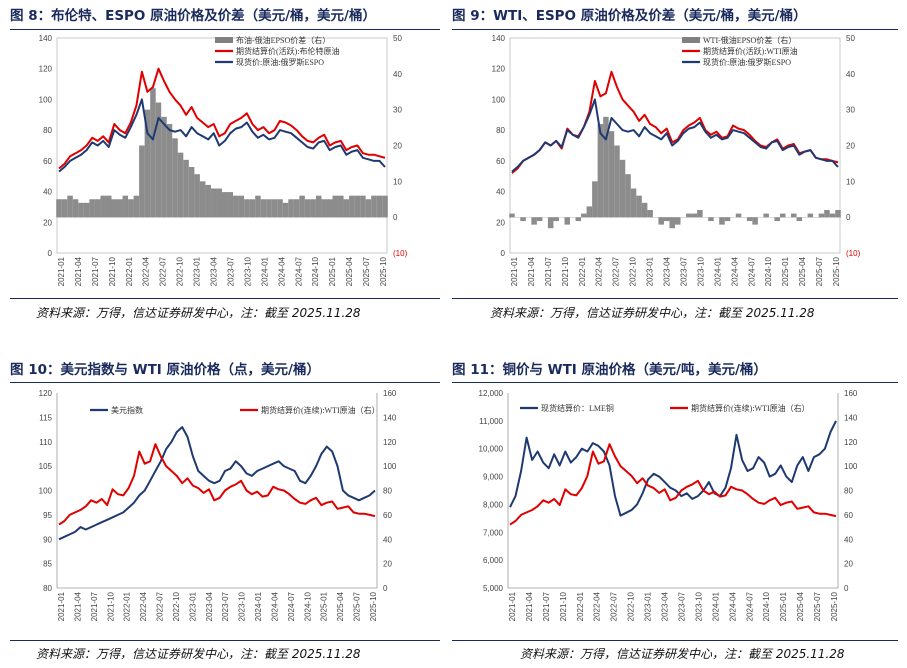 This screenshot has width=907, height=668. I want to click on x-tick-label: 2022-07, so click(163, 271).